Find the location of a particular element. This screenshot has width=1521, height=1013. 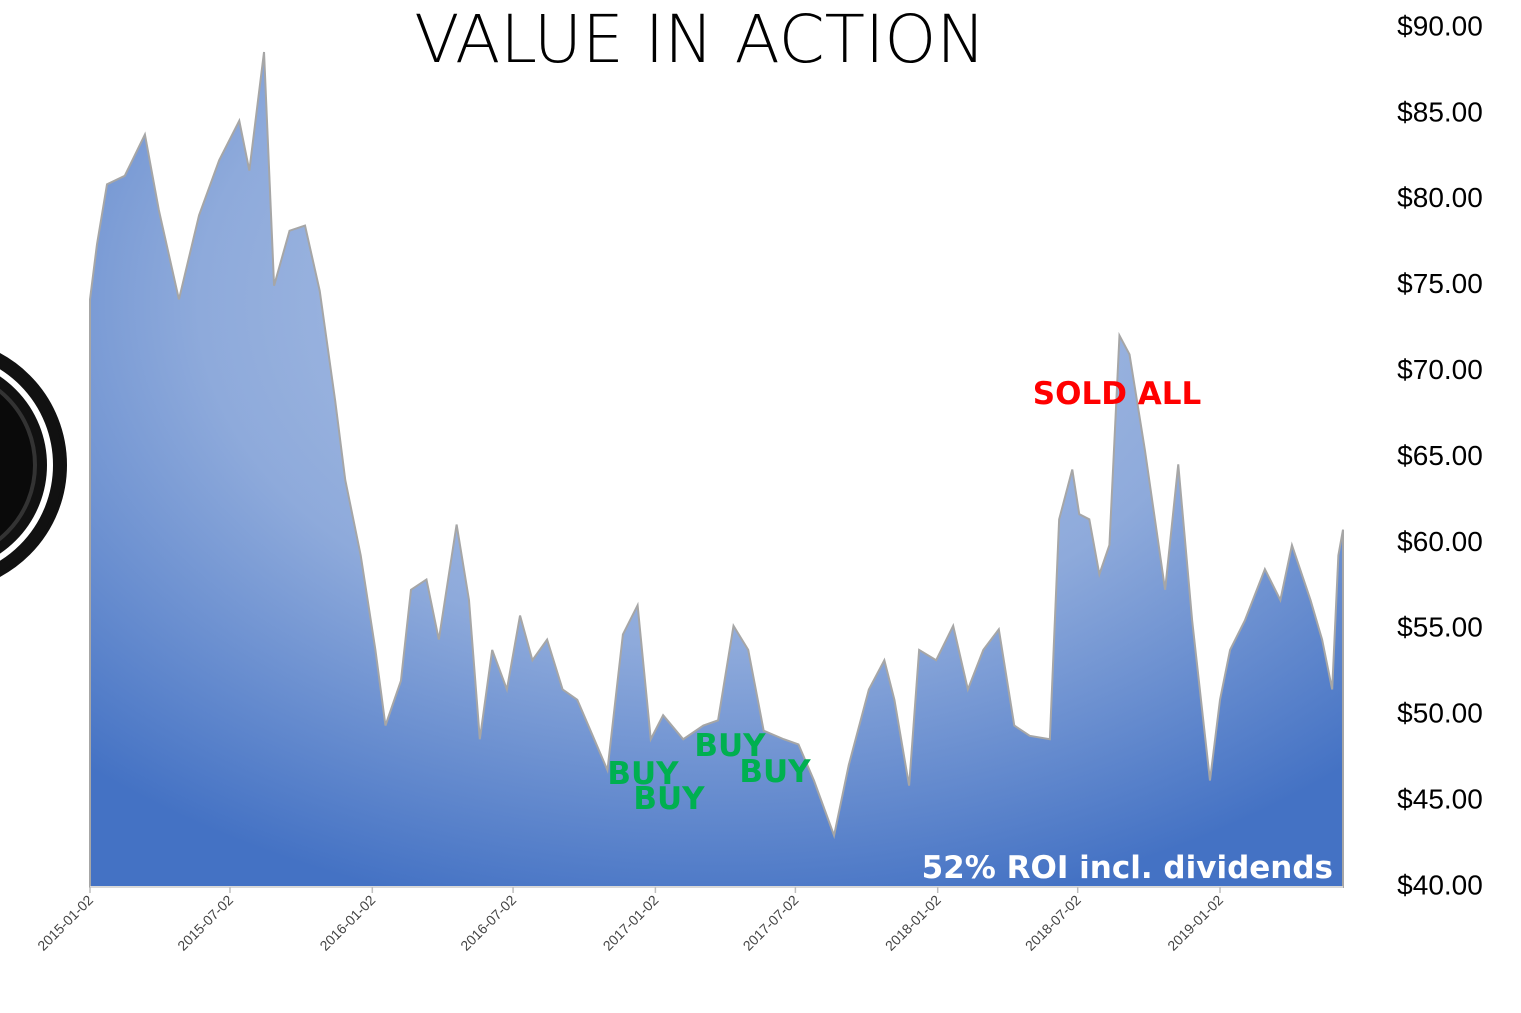

x-tick-label: 2018-01-02 is located at coordinates (913, 923).